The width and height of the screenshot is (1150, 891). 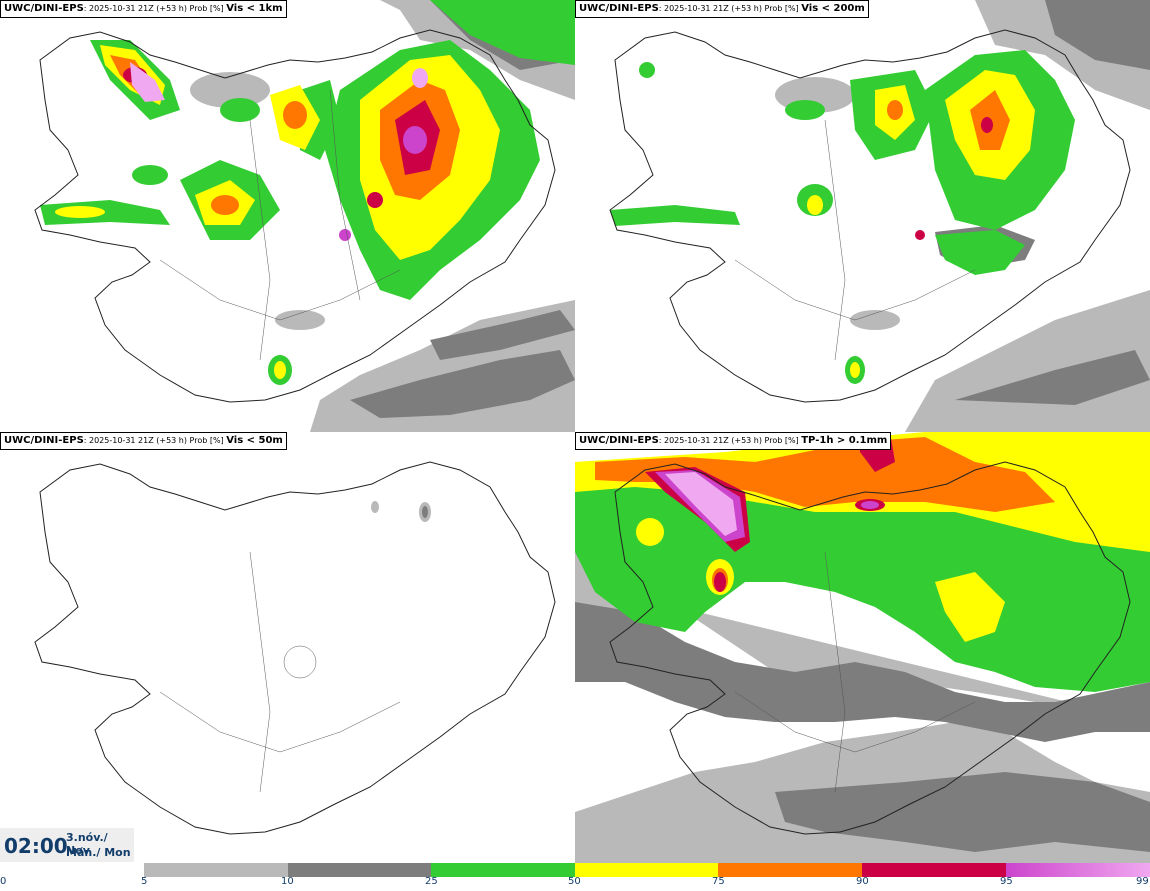 I want to click on tick-label: 95, so click(x=1006, y=881).